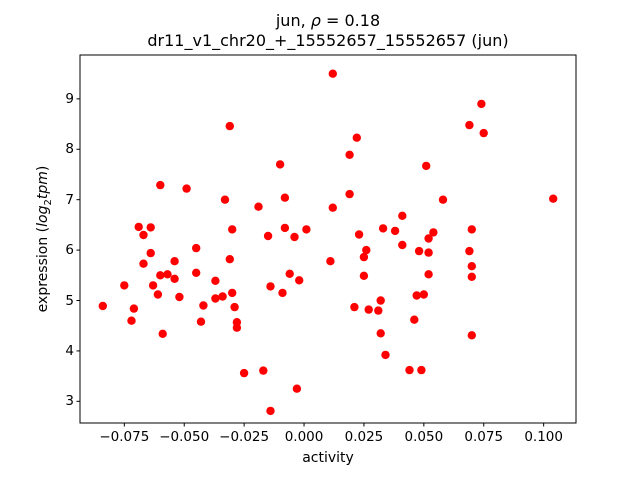 This screenshot has height=480, width=640. What do you see at coordinates (293, 20) in the screenshot?
I see `title-prefix: jun,` at bounding box center [293, 20].